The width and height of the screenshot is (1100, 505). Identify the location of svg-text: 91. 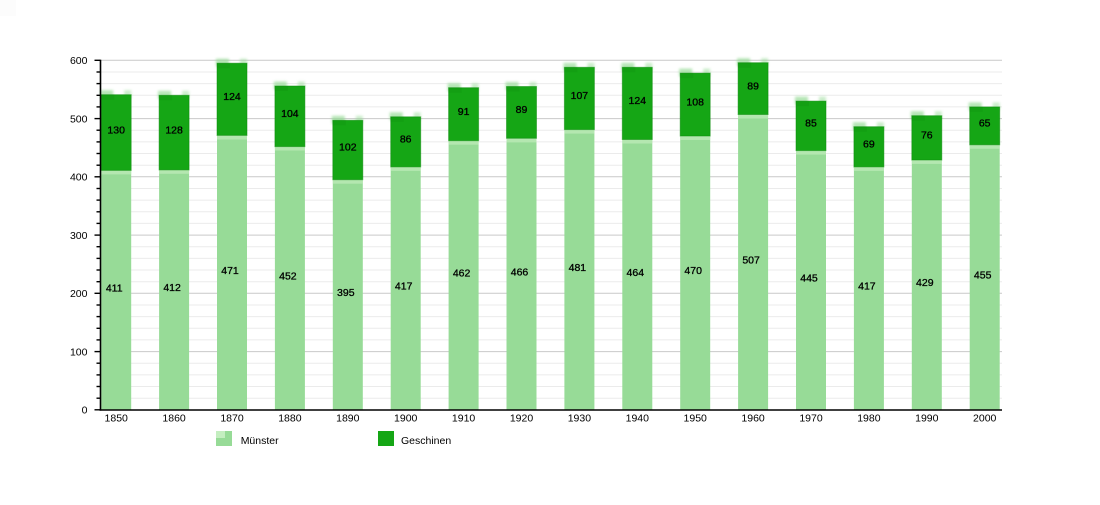
(464, 112).